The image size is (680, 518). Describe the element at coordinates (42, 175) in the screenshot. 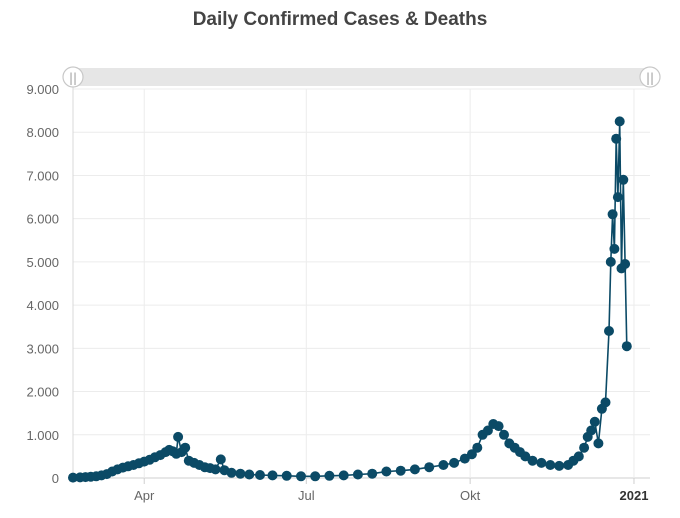

I see `y-tick-label: 7.000` at that location.